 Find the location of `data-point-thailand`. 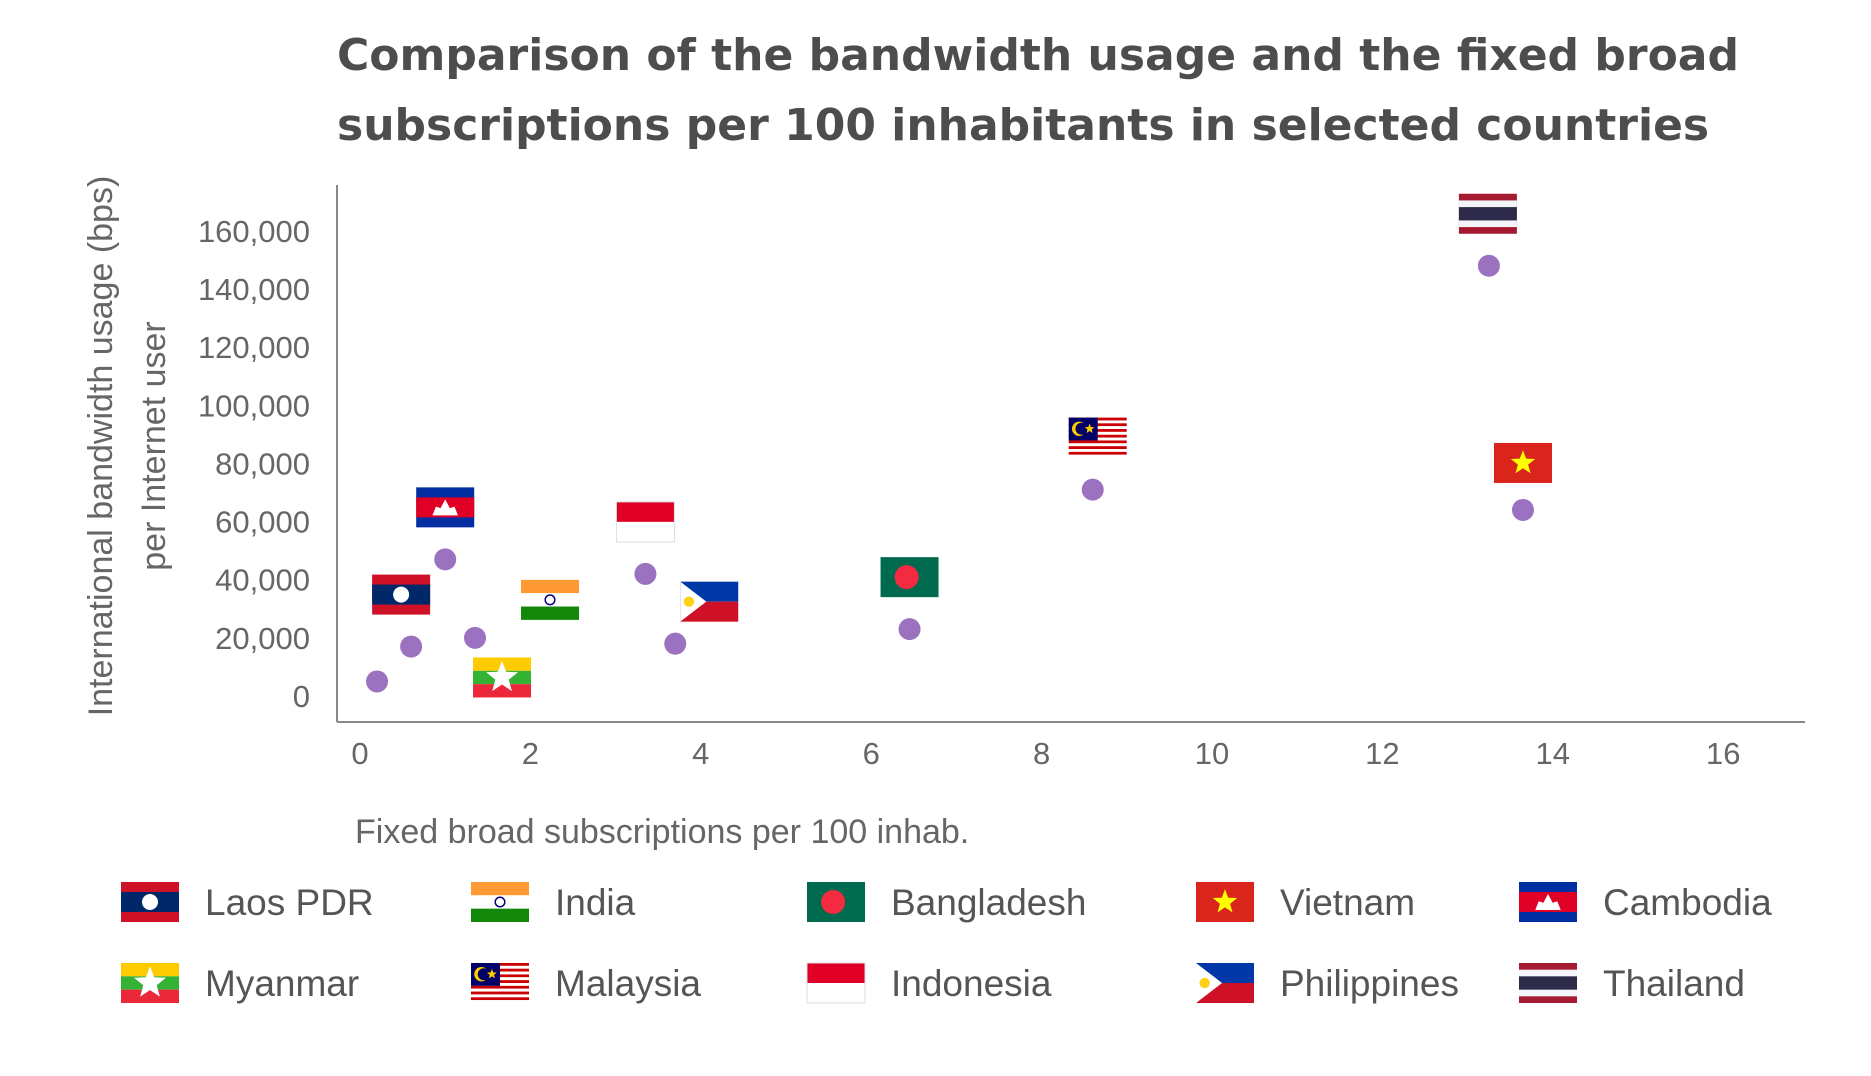

data-point-thailand is located at coordinates (1488, 265).